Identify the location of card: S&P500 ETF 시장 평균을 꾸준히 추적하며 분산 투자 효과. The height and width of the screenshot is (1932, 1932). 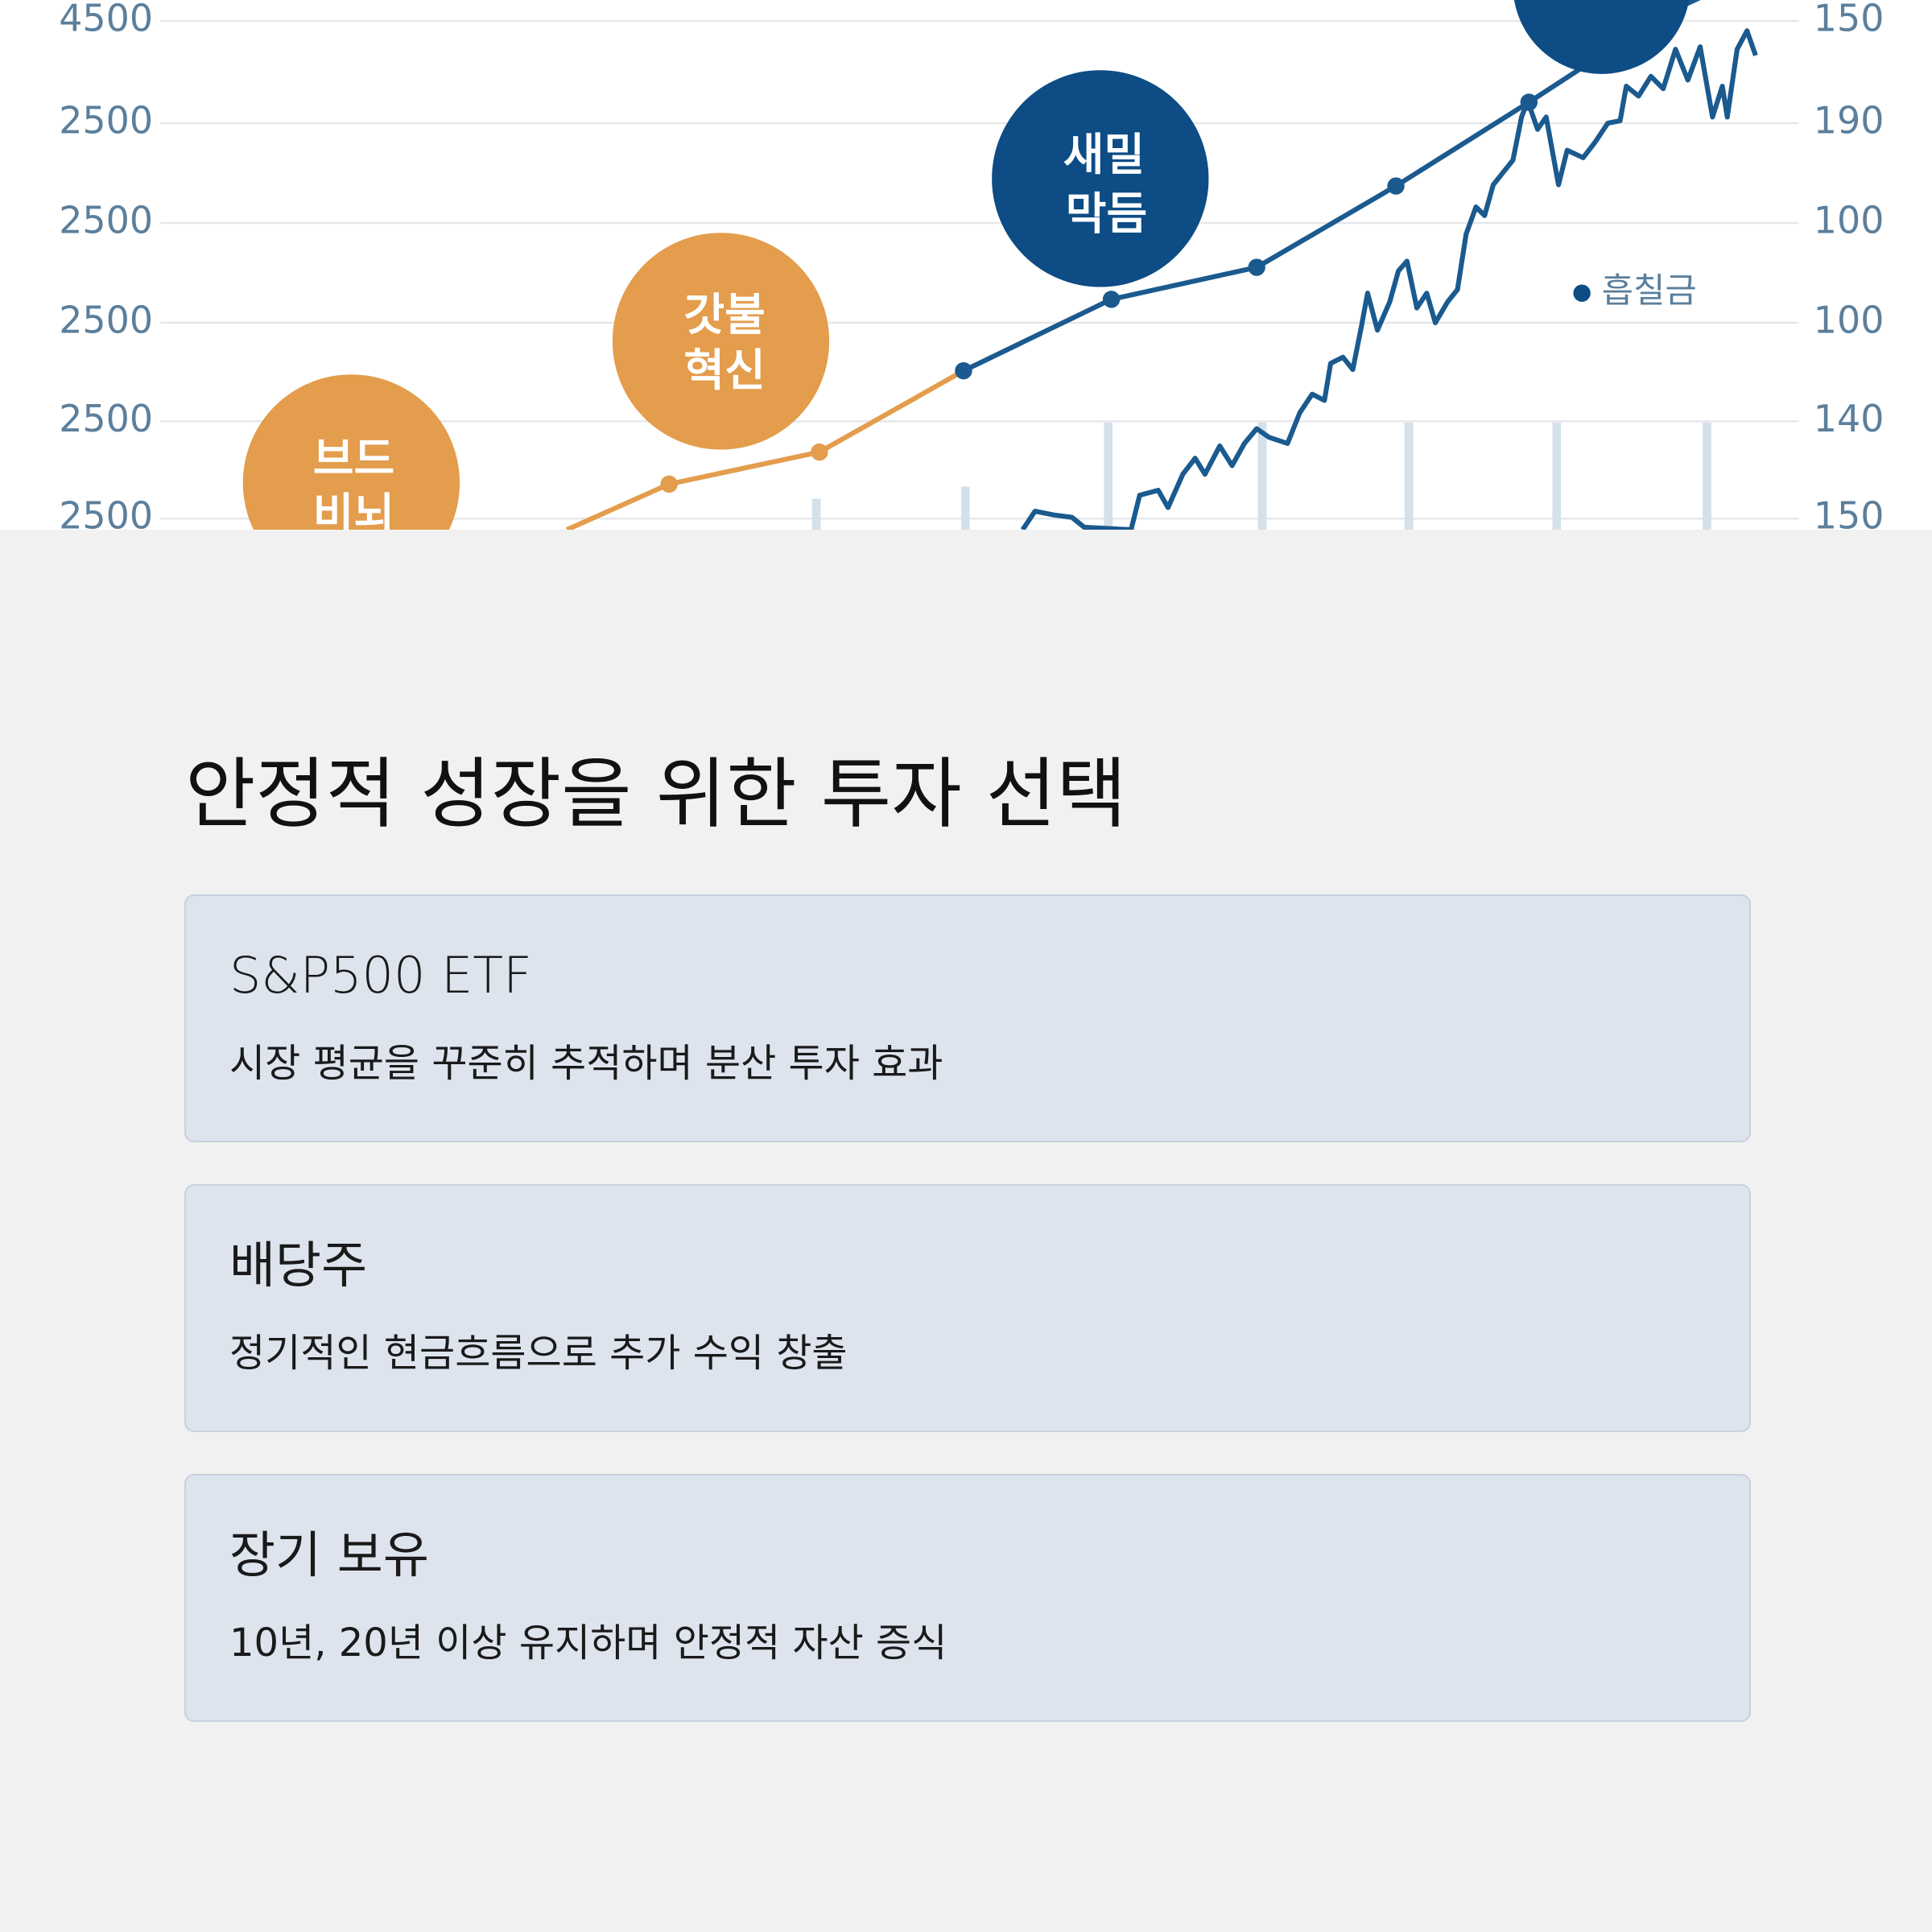
(967, 1018).